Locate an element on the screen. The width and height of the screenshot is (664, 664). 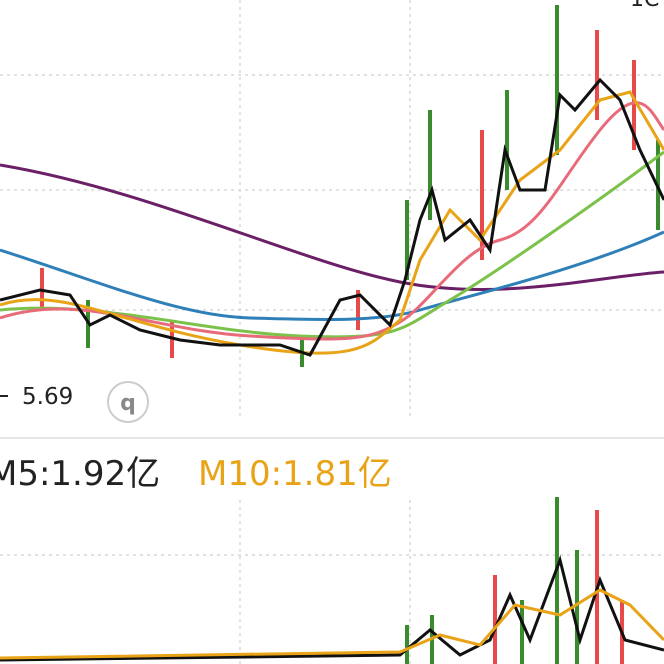
ma-line is located at coordinates (332, 276).